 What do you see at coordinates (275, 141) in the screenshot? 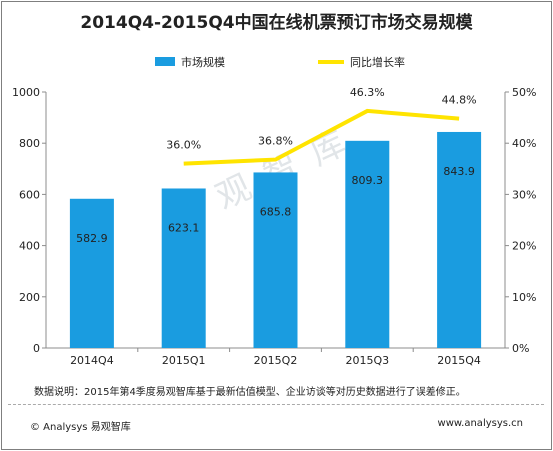
I see `line-data-label: 36.8%` at bounding box center [275, 141].